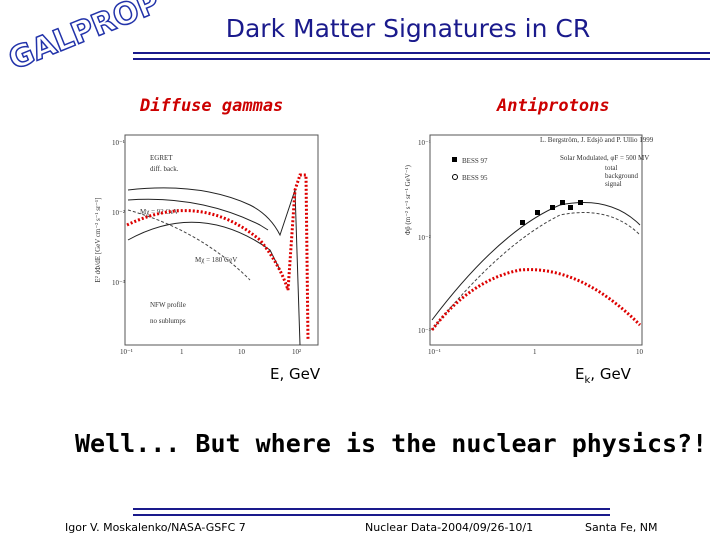 The height and width of the screenshot is (540, 720). I want to click on plot-text: signal, so click(613, 184).